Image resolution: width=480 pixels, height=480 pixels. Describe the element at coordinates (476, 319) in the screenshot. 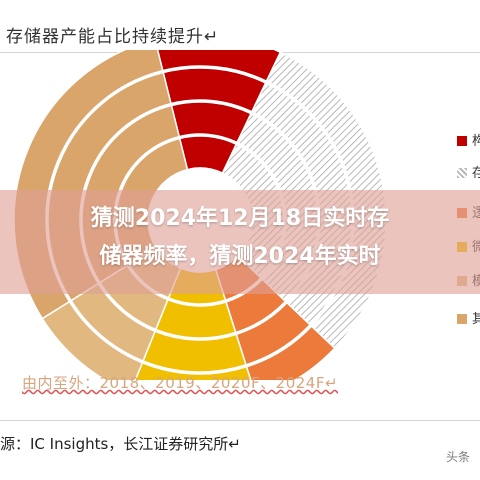

I see `legend-label: 其` at that location.